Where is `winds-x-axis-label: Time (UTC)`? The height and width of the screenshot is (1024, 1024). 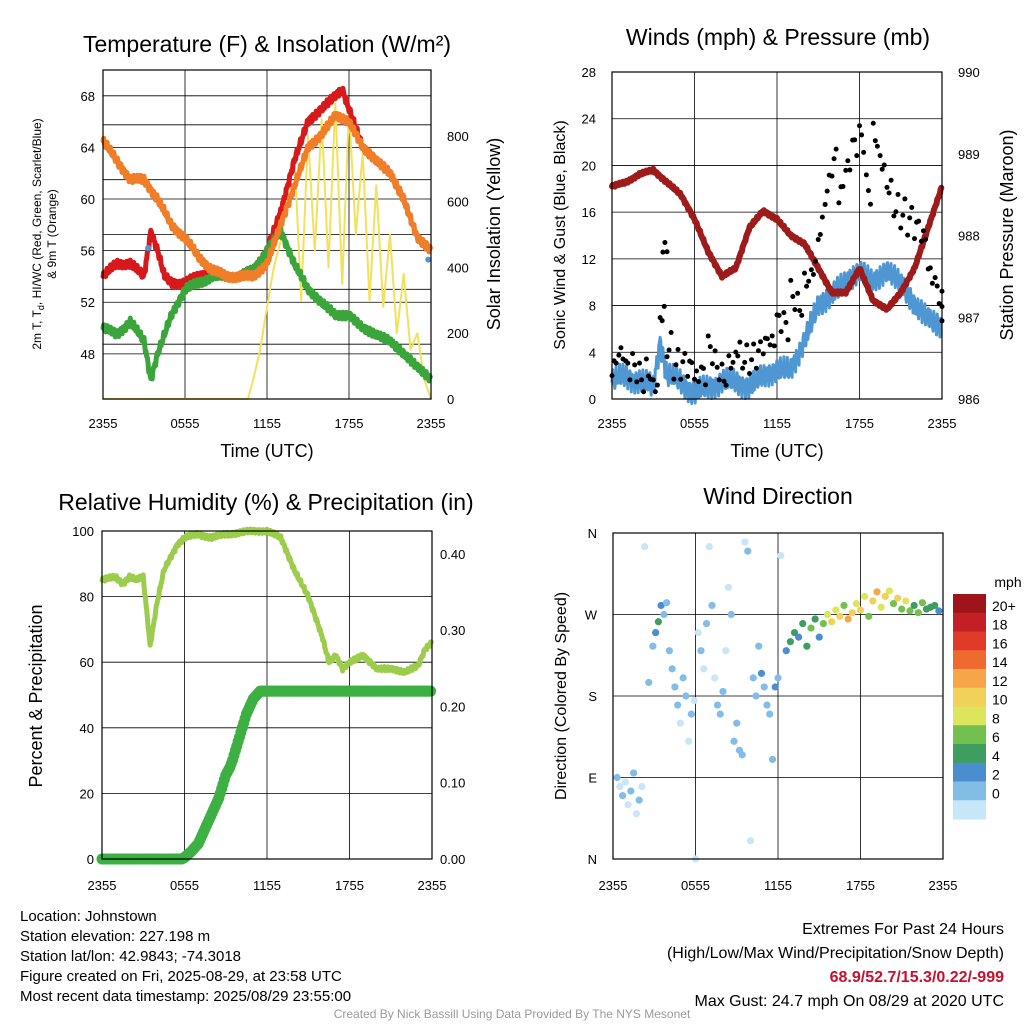 winds-x-axis-label: Time (UTC) is located at coordinates (776, 451).